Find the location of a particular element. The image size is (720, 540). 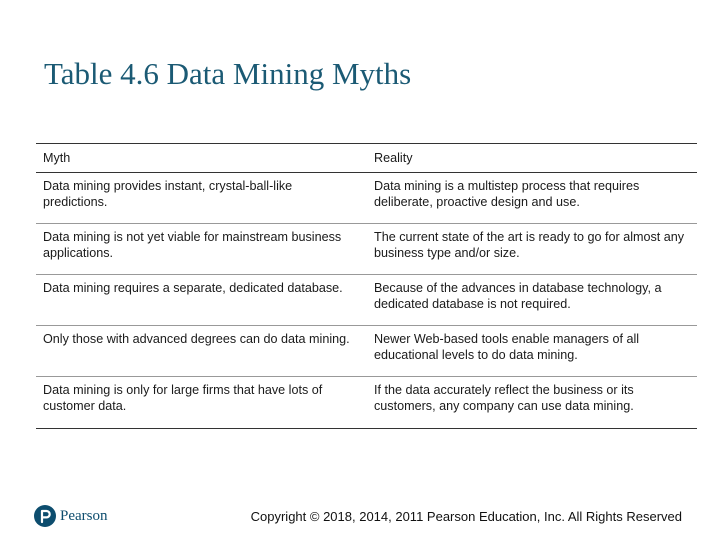

pearson-wordmark: Pearson is located at coordinates (84, 515).